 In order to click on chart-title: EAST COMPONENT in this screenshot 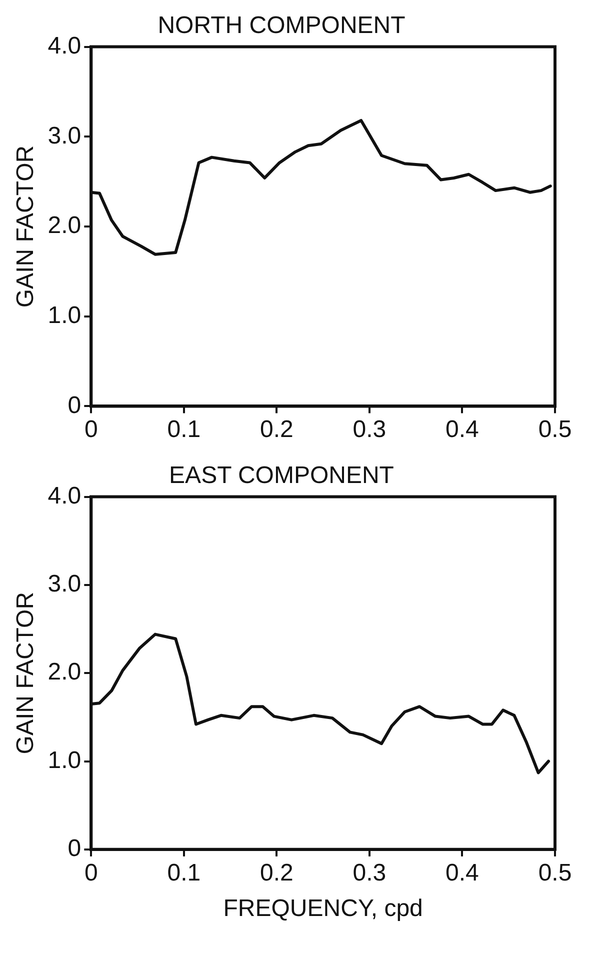, I will do `click(281, 476)`.